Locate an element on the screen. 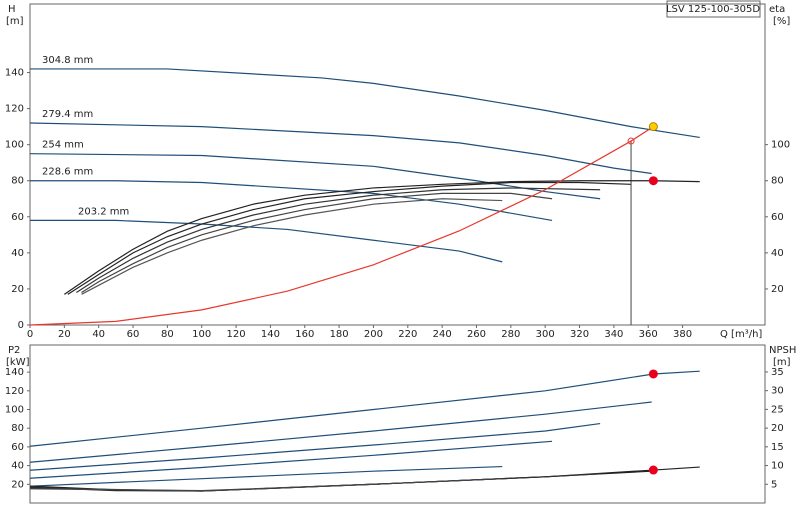 This screenshot has width=800, height=520. y2-axis-title: NPSH is located at coordinates (782, 350).